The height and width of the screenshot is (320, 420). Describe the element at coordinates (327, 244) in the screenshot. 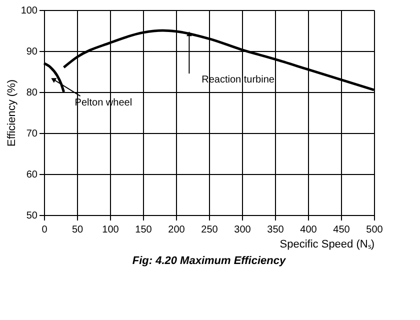

I see `x-axis-title: Specific Speed (Nₛ)` at that location.